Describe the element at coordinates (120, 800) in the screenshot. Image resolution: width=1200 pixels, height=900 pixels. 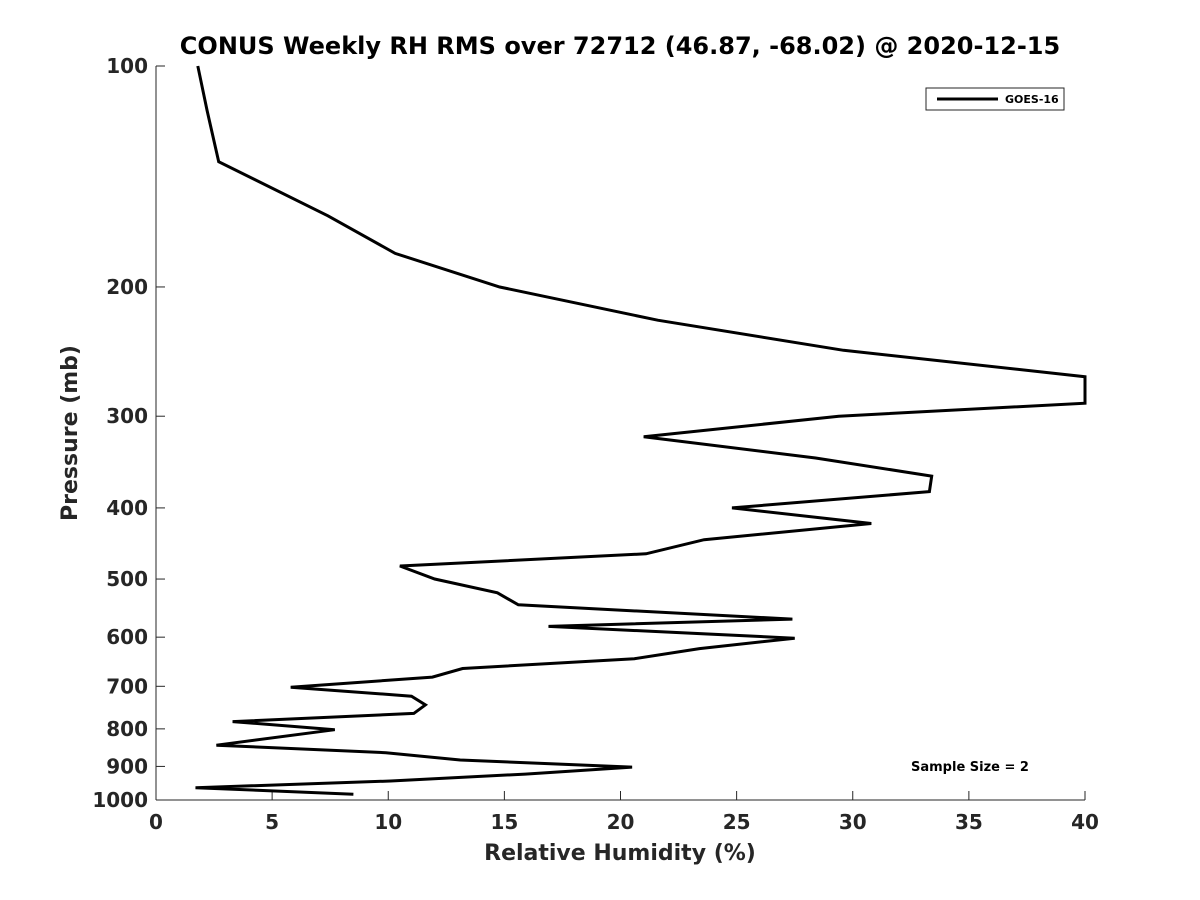
I see `y-tick-label-1000: 1000` at that location.